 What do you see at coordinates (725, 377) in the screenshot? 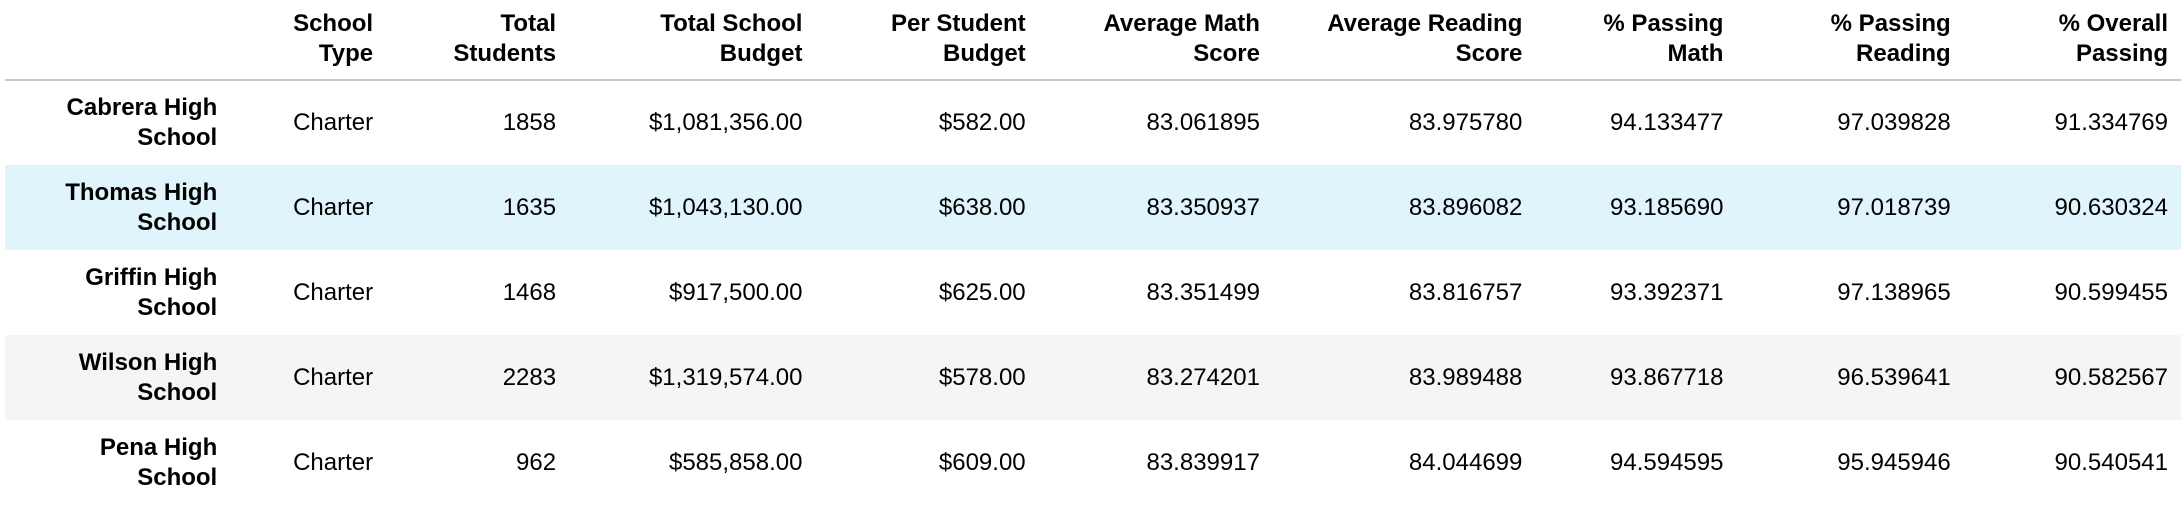
I see `total-budget-cell: $1,319,574.00` at bounding box center [725, 377].